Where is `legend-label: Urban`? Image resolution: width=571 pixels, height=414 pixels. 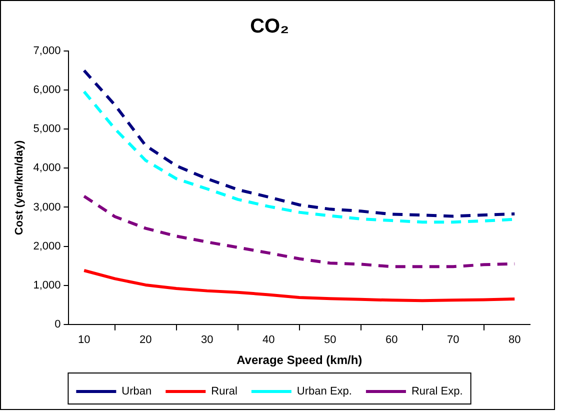
legend-label: Urban is located at coordinates (137, 392).